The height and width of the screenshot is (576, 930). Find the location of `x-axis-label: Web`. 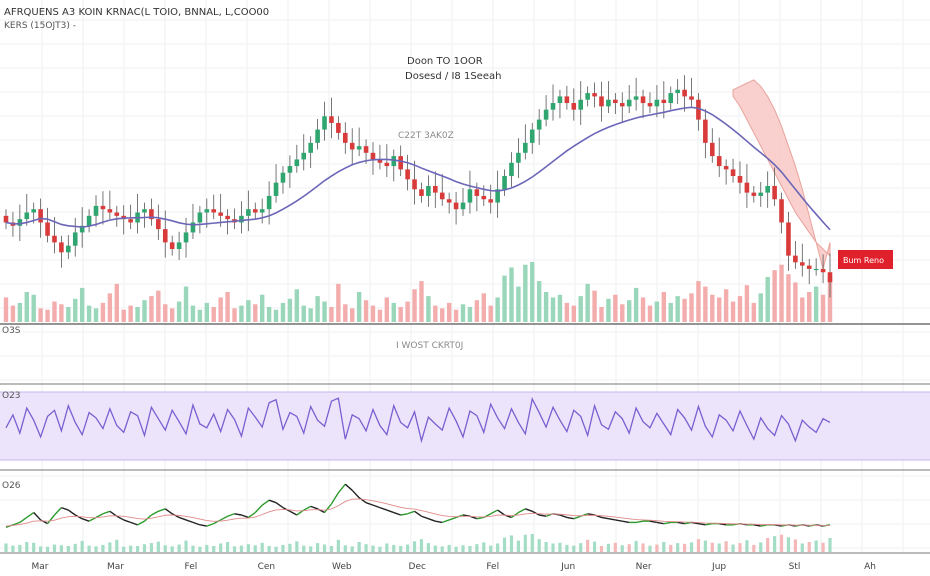

x-axis-label: Web is located at coordinates (342, 567).